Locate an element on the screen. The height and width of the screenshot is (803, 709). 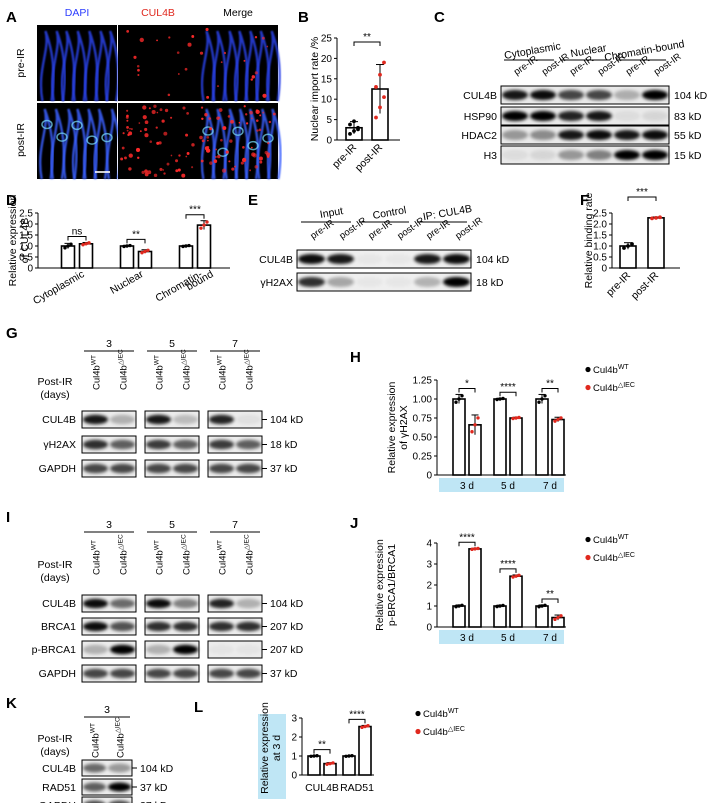
legend-entry: Cul4bWT is located at coordinates (611, 370).